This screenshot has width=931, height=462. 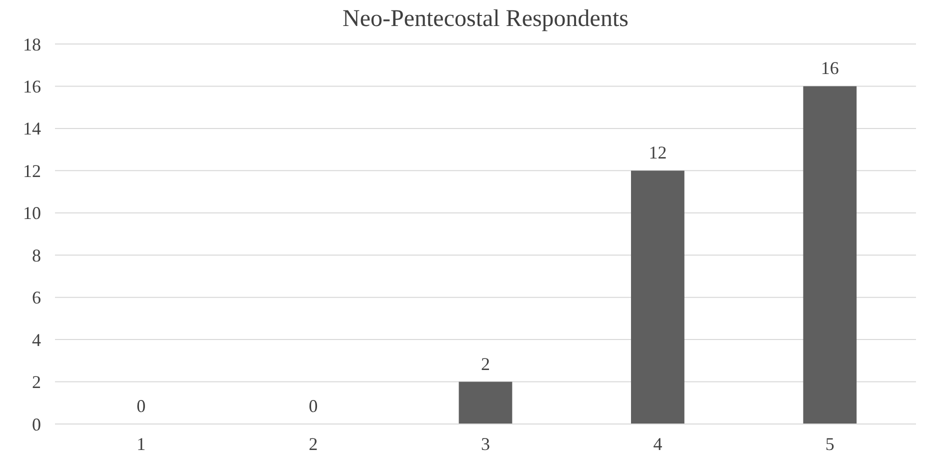 I want to click on data-label: 2, so click(x=485, y=364).